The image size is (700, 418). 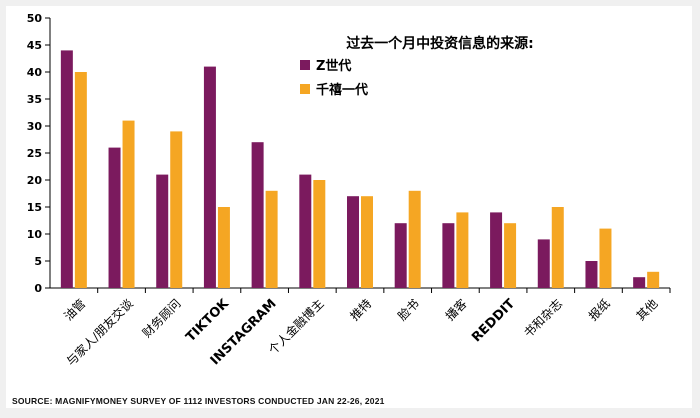 I want to click on y-tick-label: 45, so click(x=34, y=45).